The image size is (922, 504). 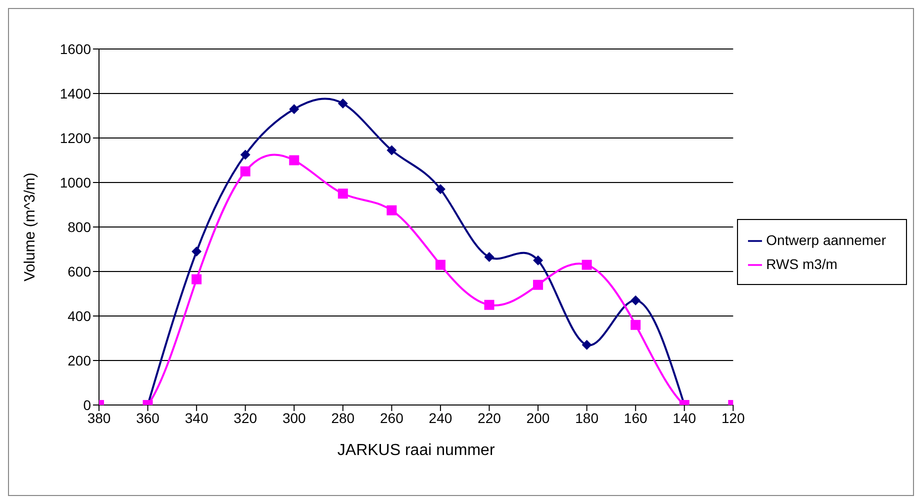 What do you see at coordinates (246, 418) in the screenshot?
I see `x-tick-label: 320` at bounding box center [246, 418].